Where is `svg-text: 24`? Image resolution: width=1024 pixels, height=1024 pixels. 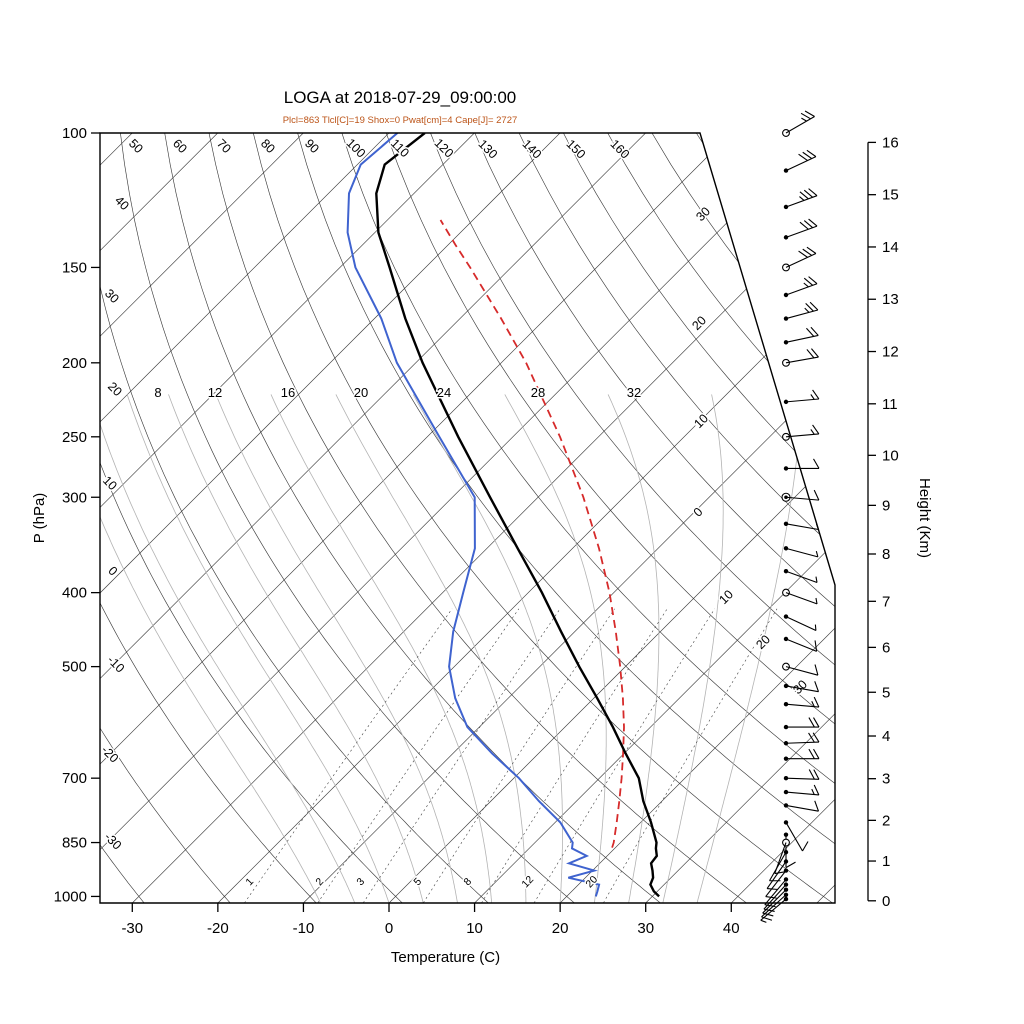 svg-text: 24 is located at coordinates (444, 392).